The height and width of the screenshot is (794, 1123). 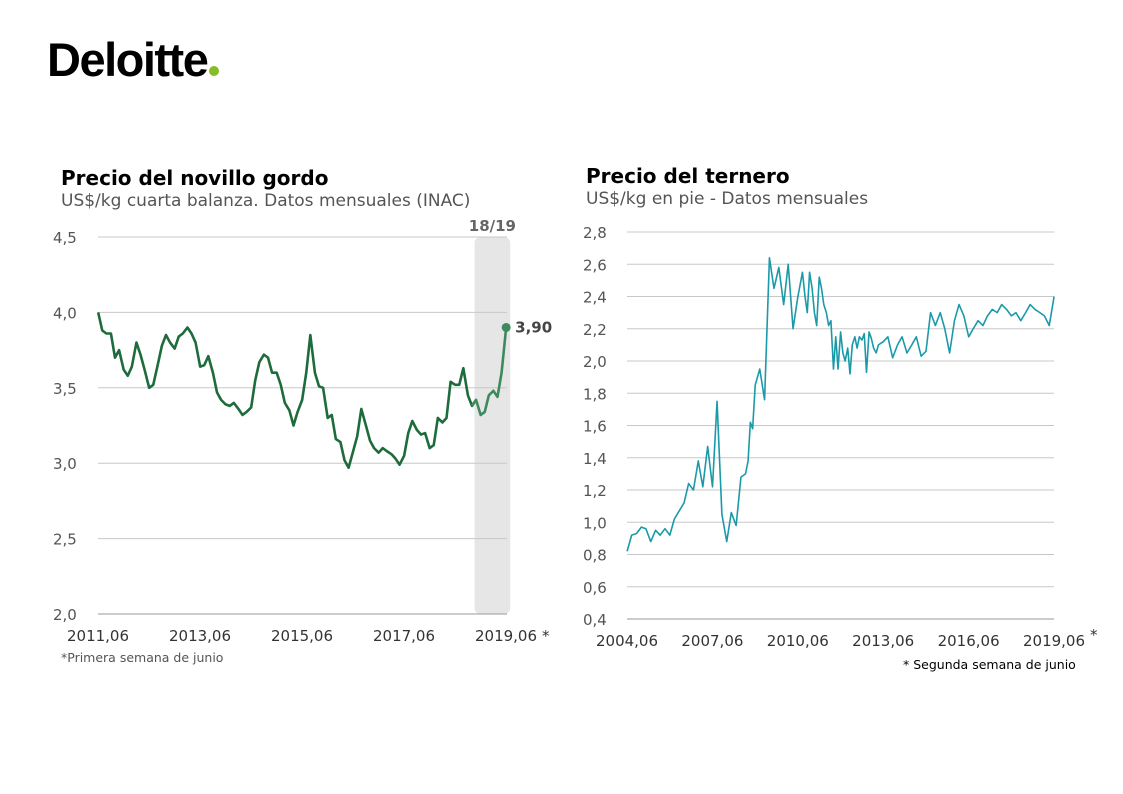 I want to click on chart-2-title: Precio del ternero, so click(x=688, y=176).